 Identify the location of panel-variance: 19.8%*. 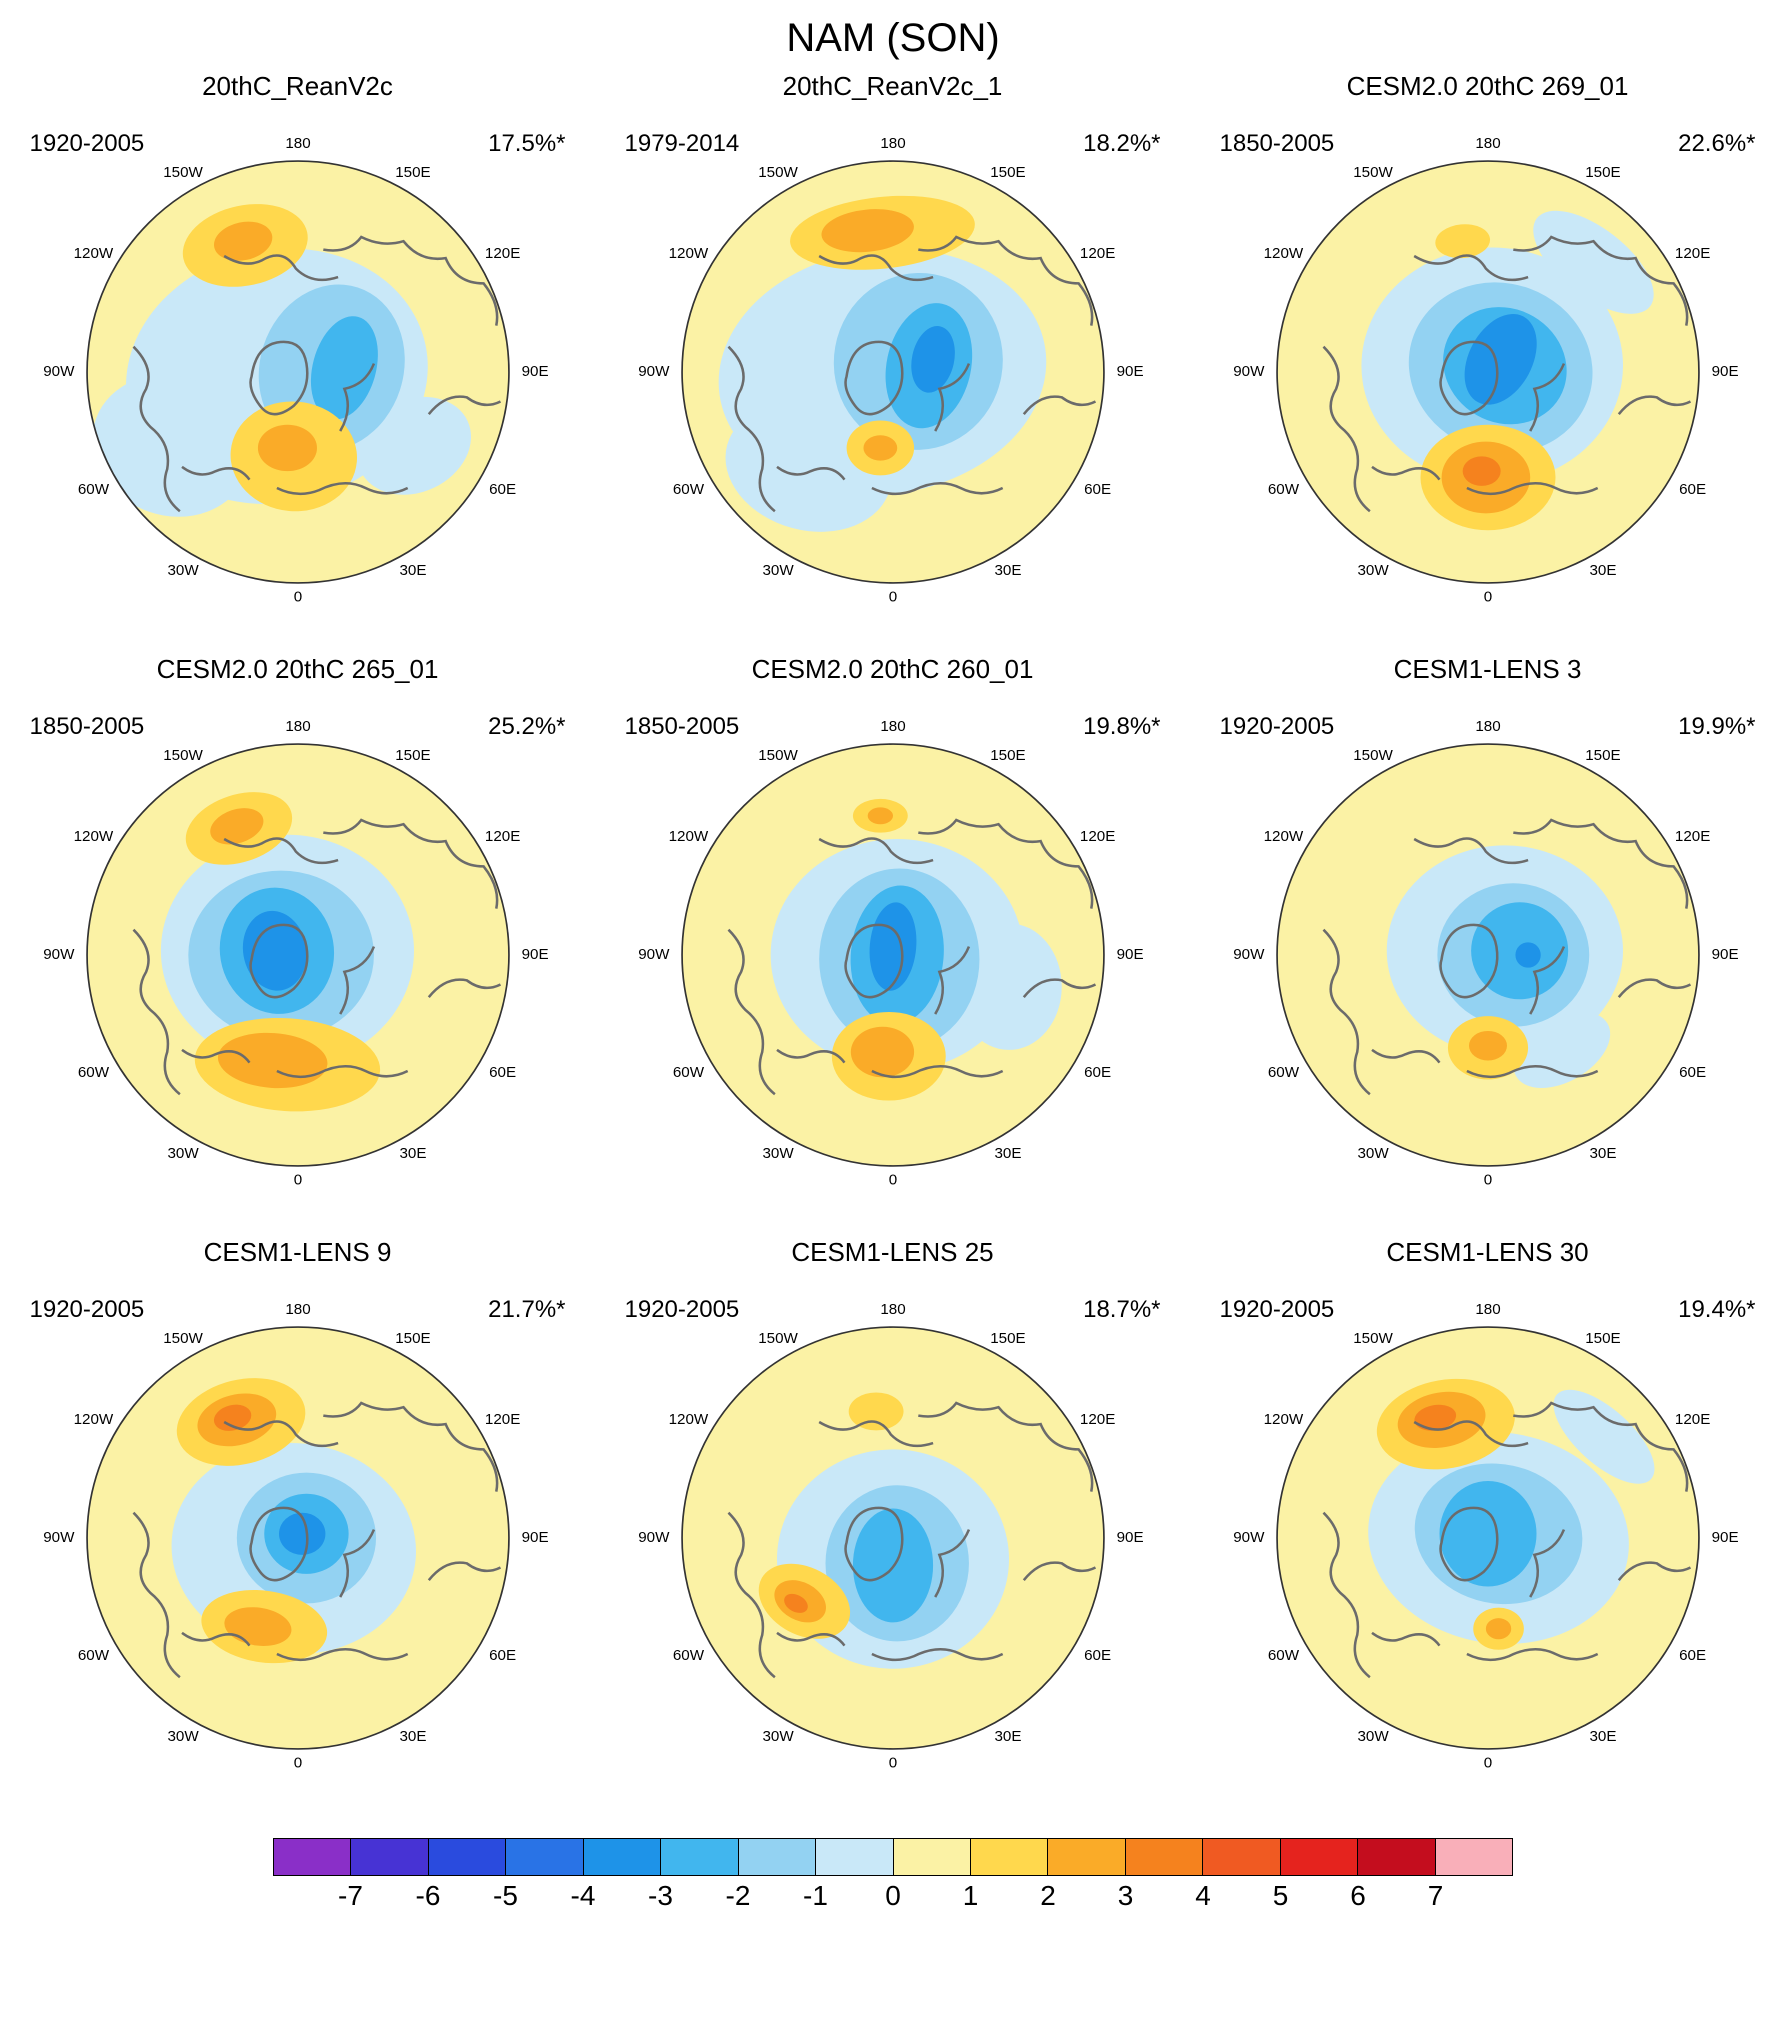
(1122, 726).